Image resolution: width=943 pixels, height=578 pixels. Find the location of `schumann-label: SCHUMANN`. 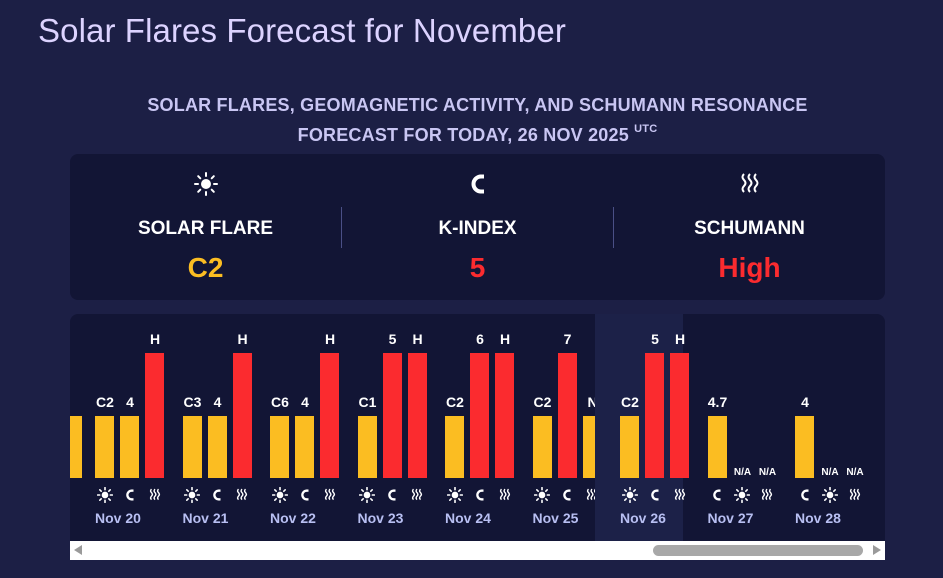

schumann-label: SCHUMANN is located at coordinates (749, 228).